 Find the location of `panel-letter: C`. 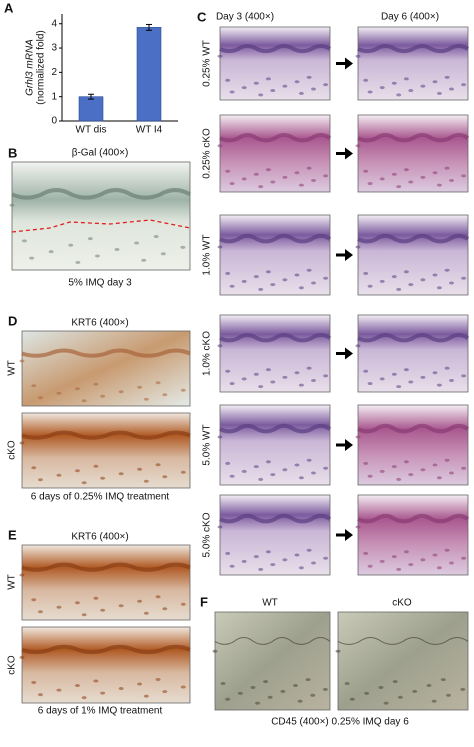

panel-letter: C is located at coordinates (202, 16).